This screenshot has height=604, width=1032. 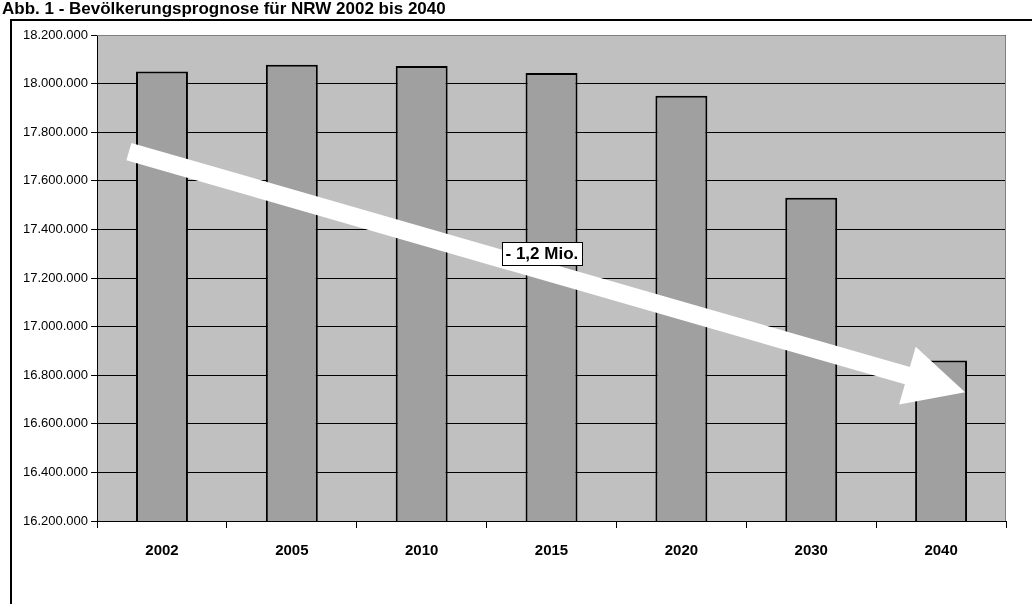 What do you see at coordinates (941, 550) in the screenshot?
I see `x-tick-label: 2040` at bounding box center [941, 550].